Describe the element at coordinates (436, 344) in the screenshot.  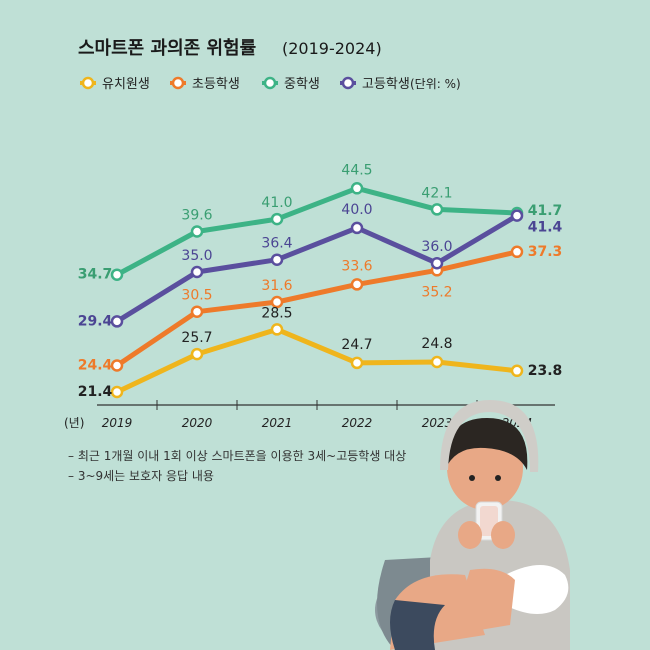
I see `data-label: 24.8` at that location.